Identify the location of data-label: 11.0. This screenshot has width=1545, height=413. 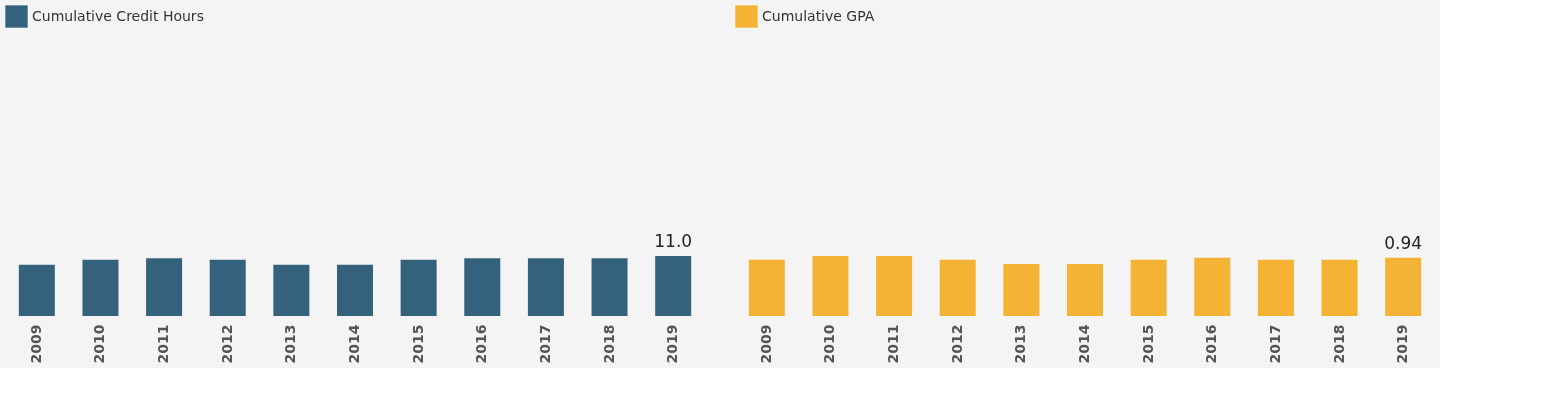
(673, 241).